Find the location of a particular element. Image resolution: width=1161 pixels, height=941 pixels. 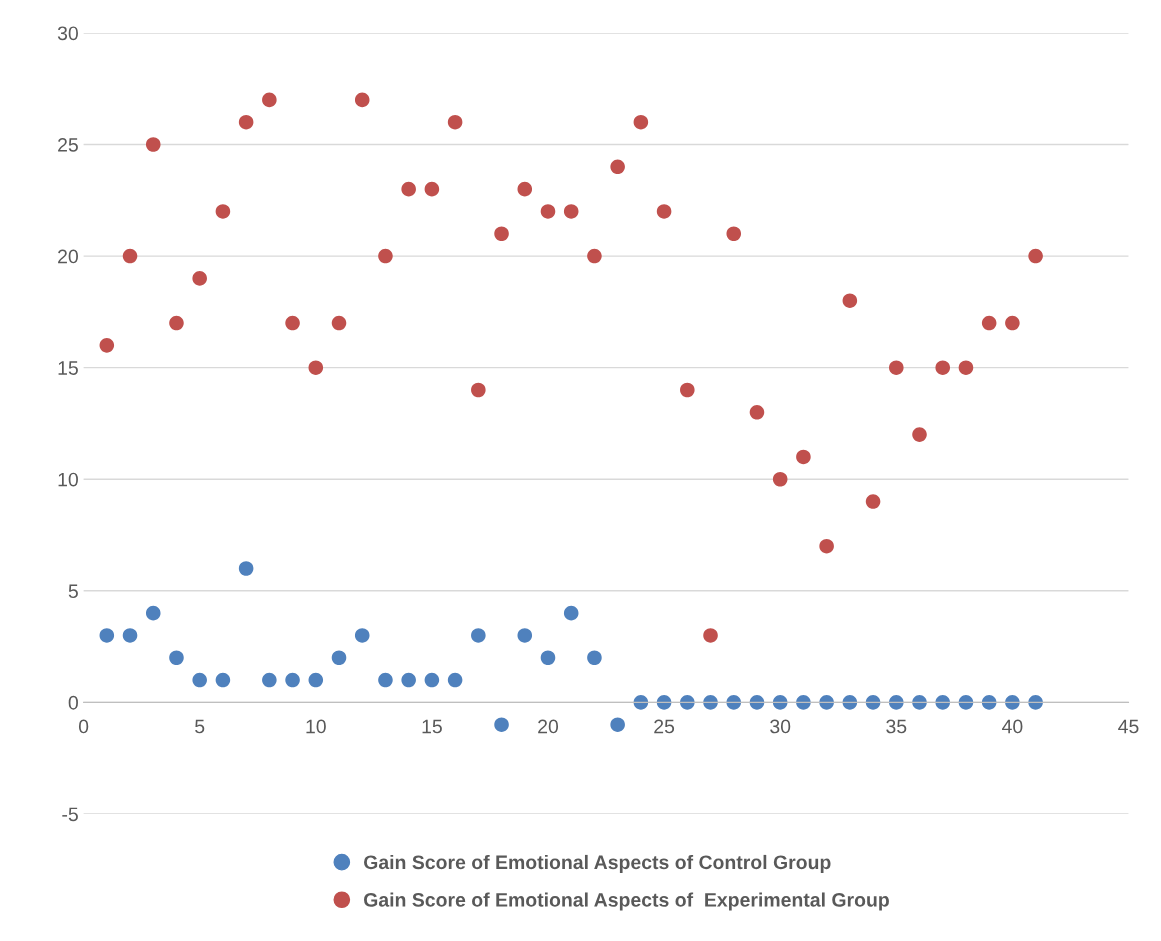

x-tick-label: 10 is located at coordinates (316, 726).